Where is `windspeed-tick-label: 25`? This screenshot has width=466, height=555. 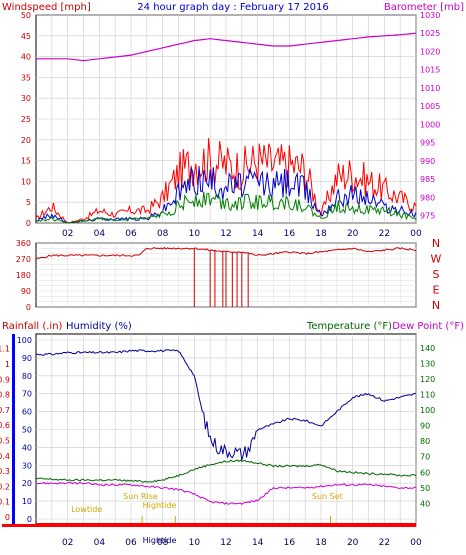
windspeed-tick-label: 25 is located at coordinates (26, 119).